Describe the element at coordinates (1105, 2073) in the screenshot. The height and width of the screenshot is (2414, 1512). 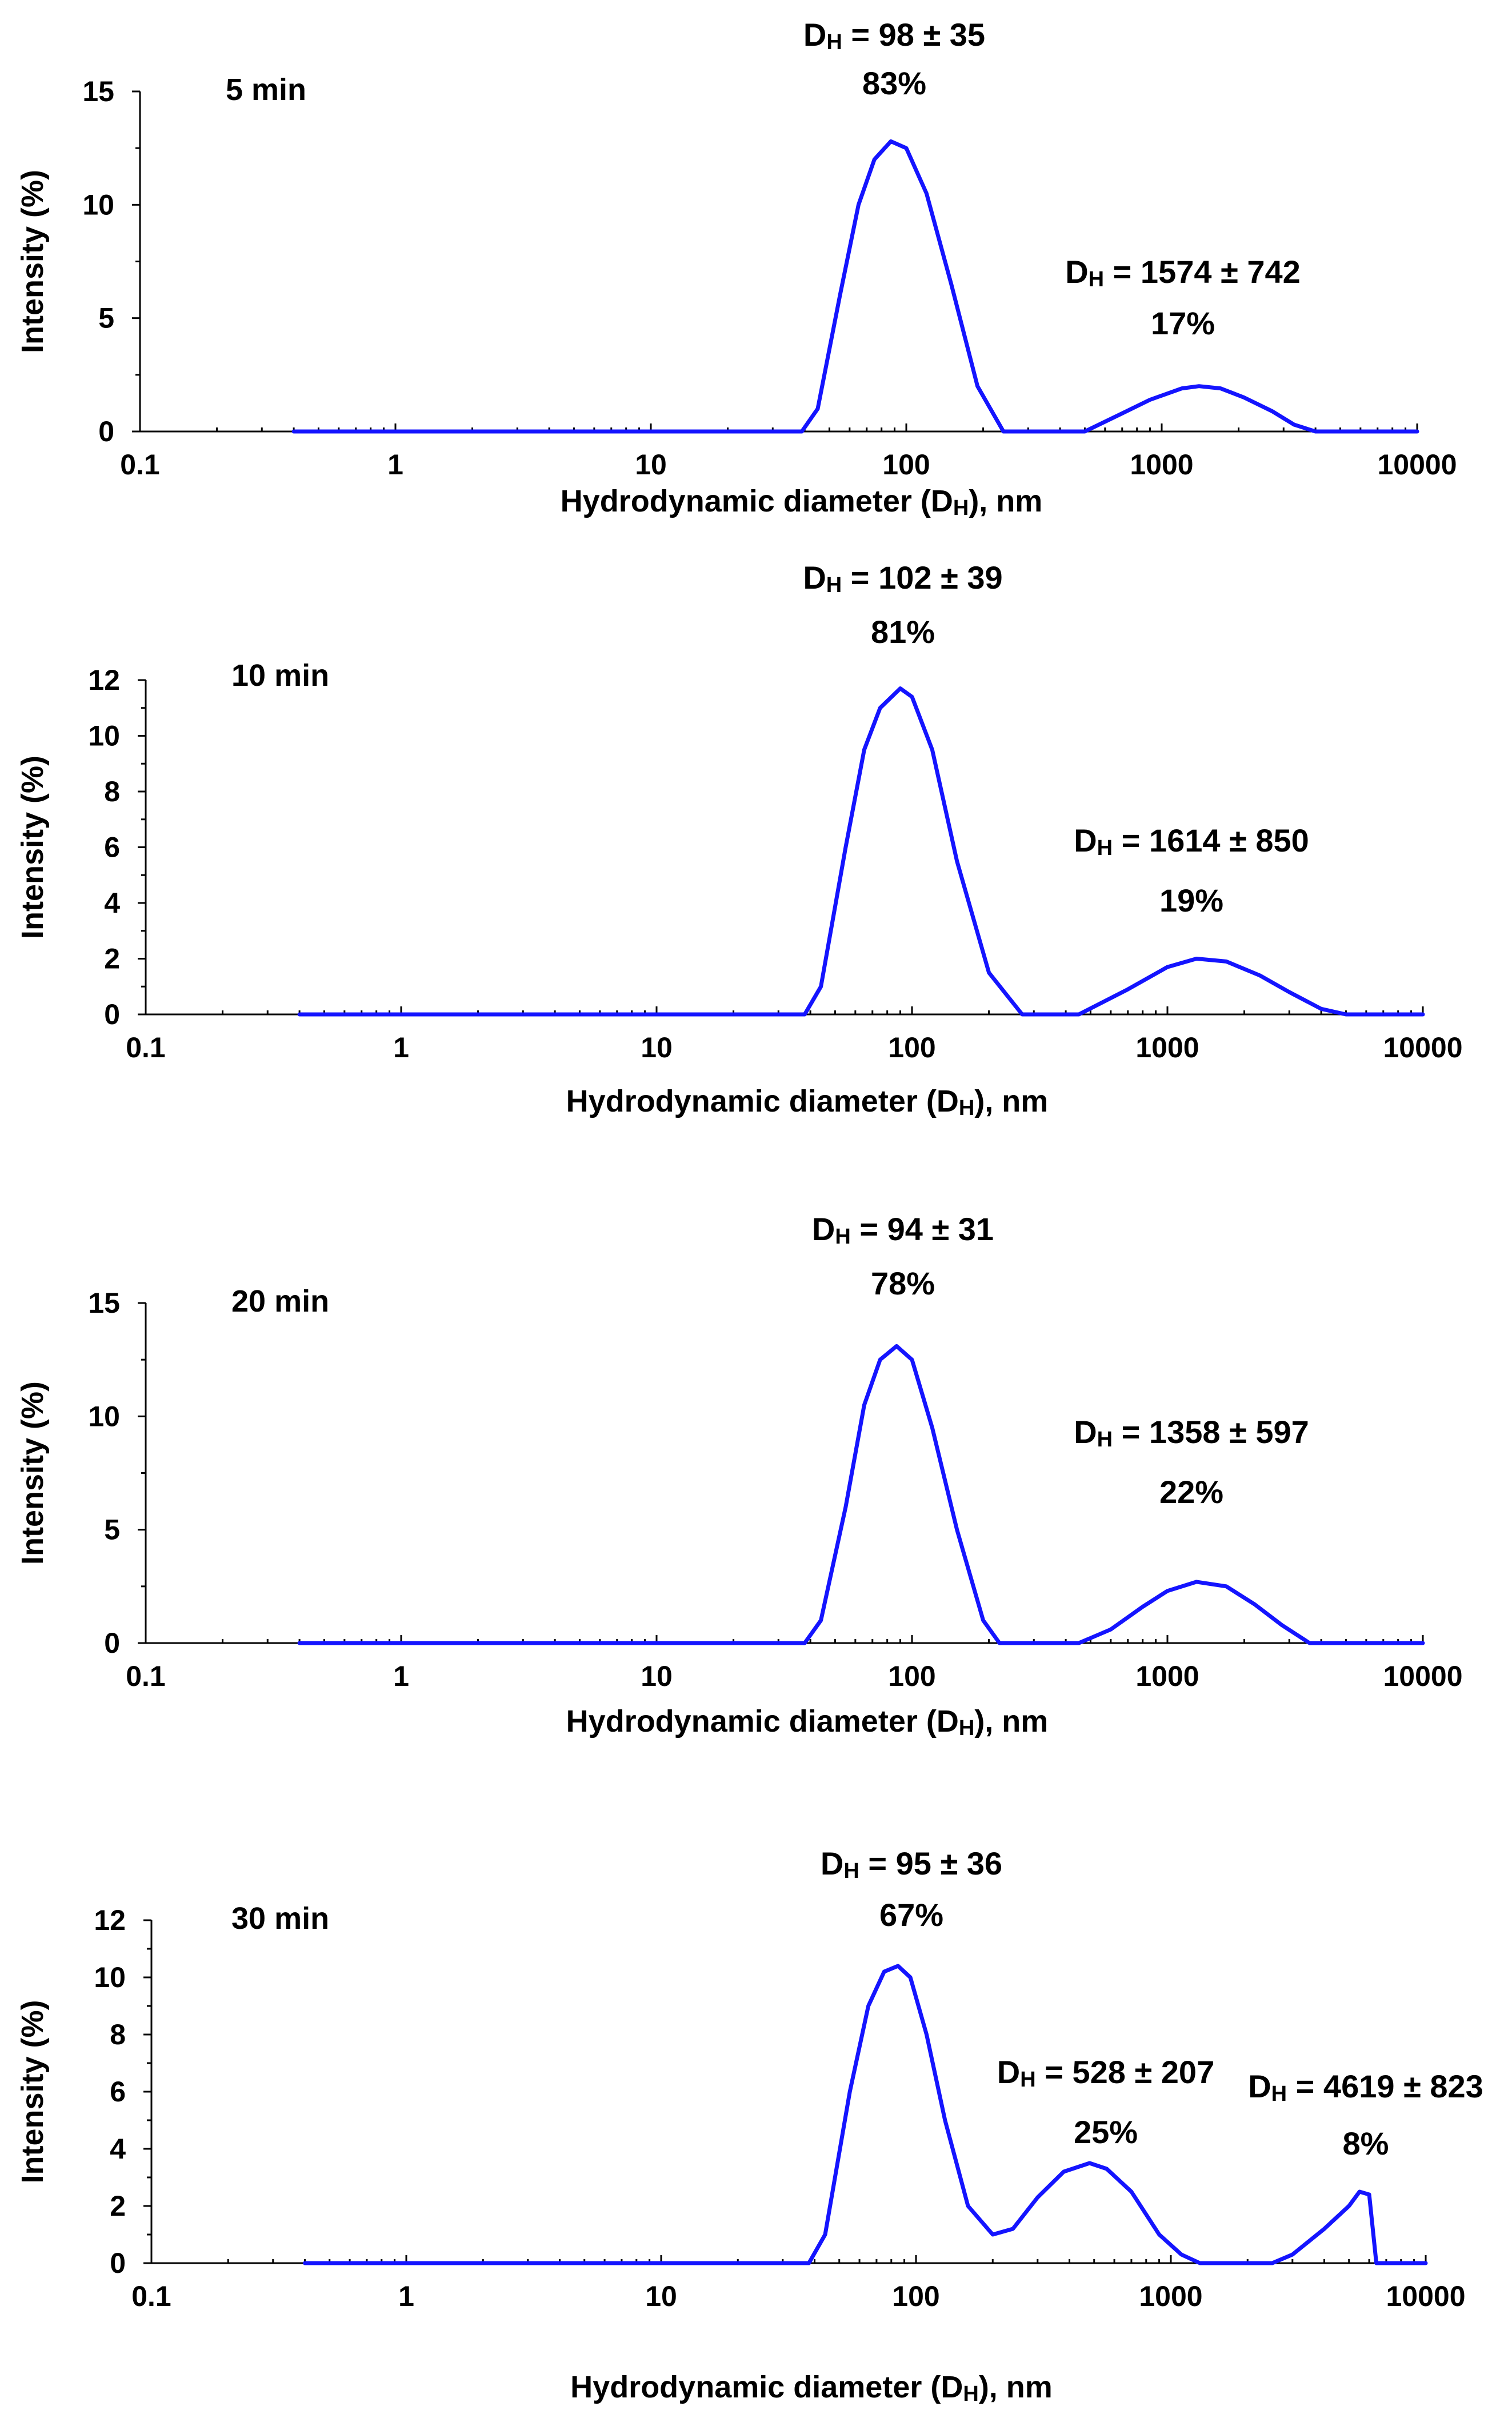
I see `peak-size-annotation: DH = 528 ± 207` at that location.